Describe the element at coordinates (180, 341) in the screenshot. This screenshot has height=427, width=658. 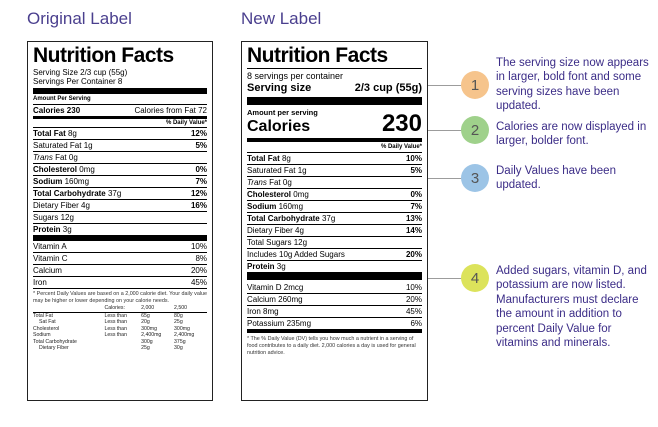
I see `table-cell: 375g` at that location.